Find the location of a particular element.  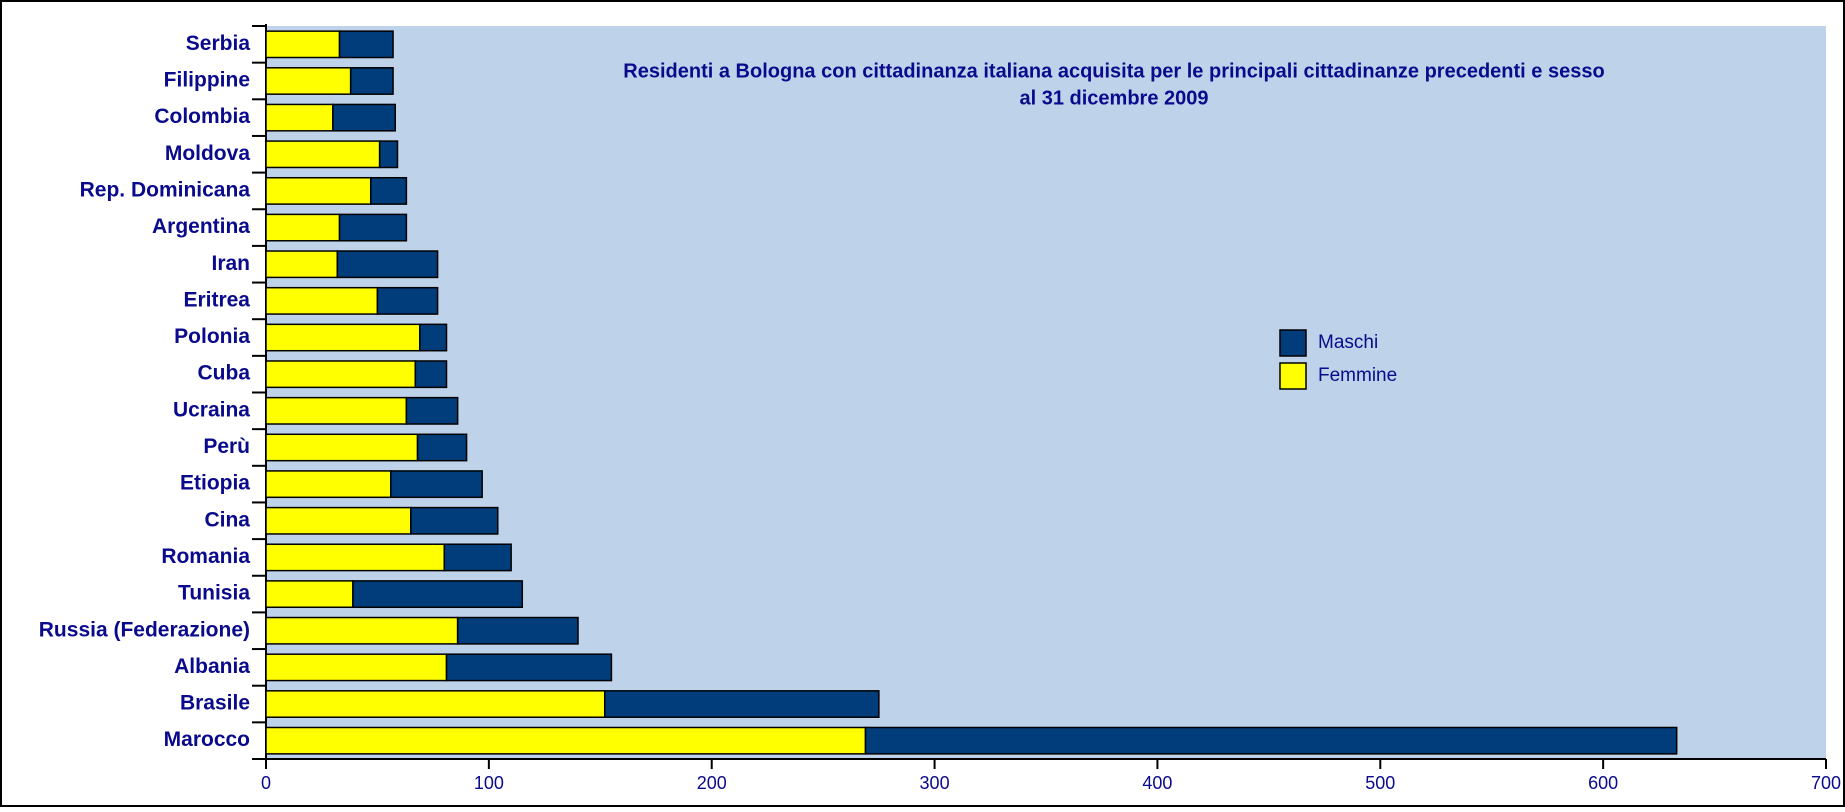

x-tick-label: 500 is located at coordinates (1380, 783).